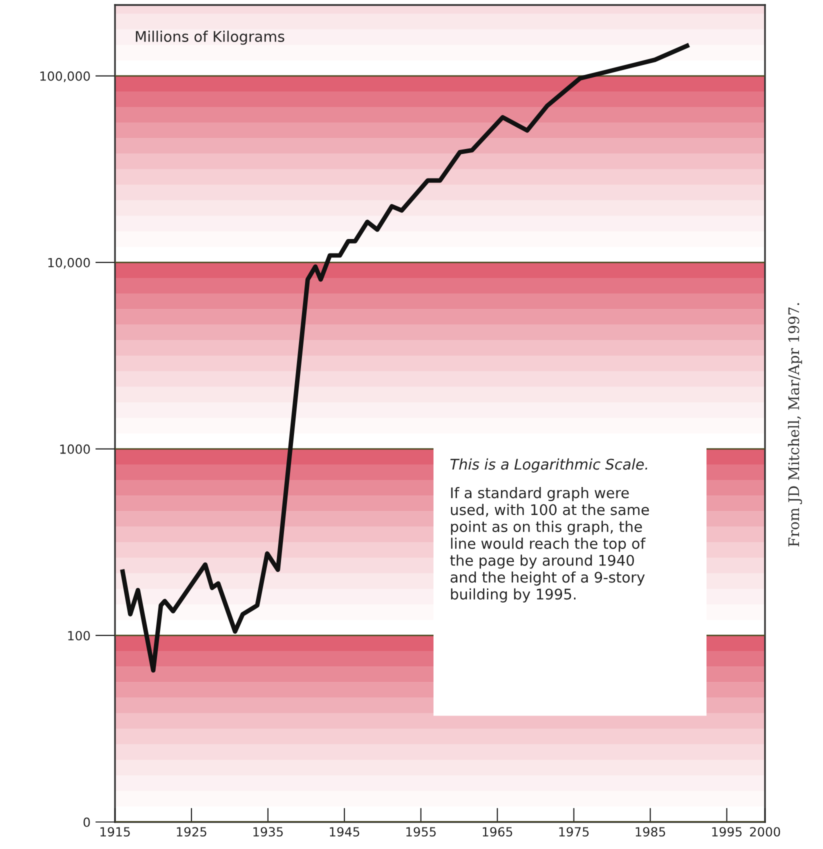 The height and width of the screenshot is (849, 823). I want to click on x-tick-label: 1965, so click(497, 832).